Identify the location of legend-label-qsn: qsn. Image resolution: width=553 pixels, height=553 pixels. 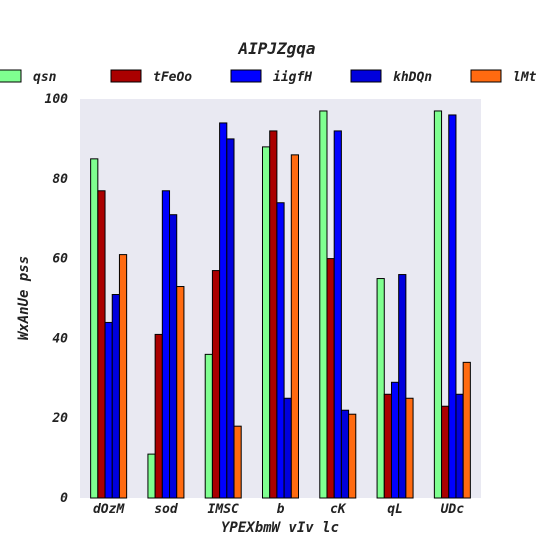
(45, 77).